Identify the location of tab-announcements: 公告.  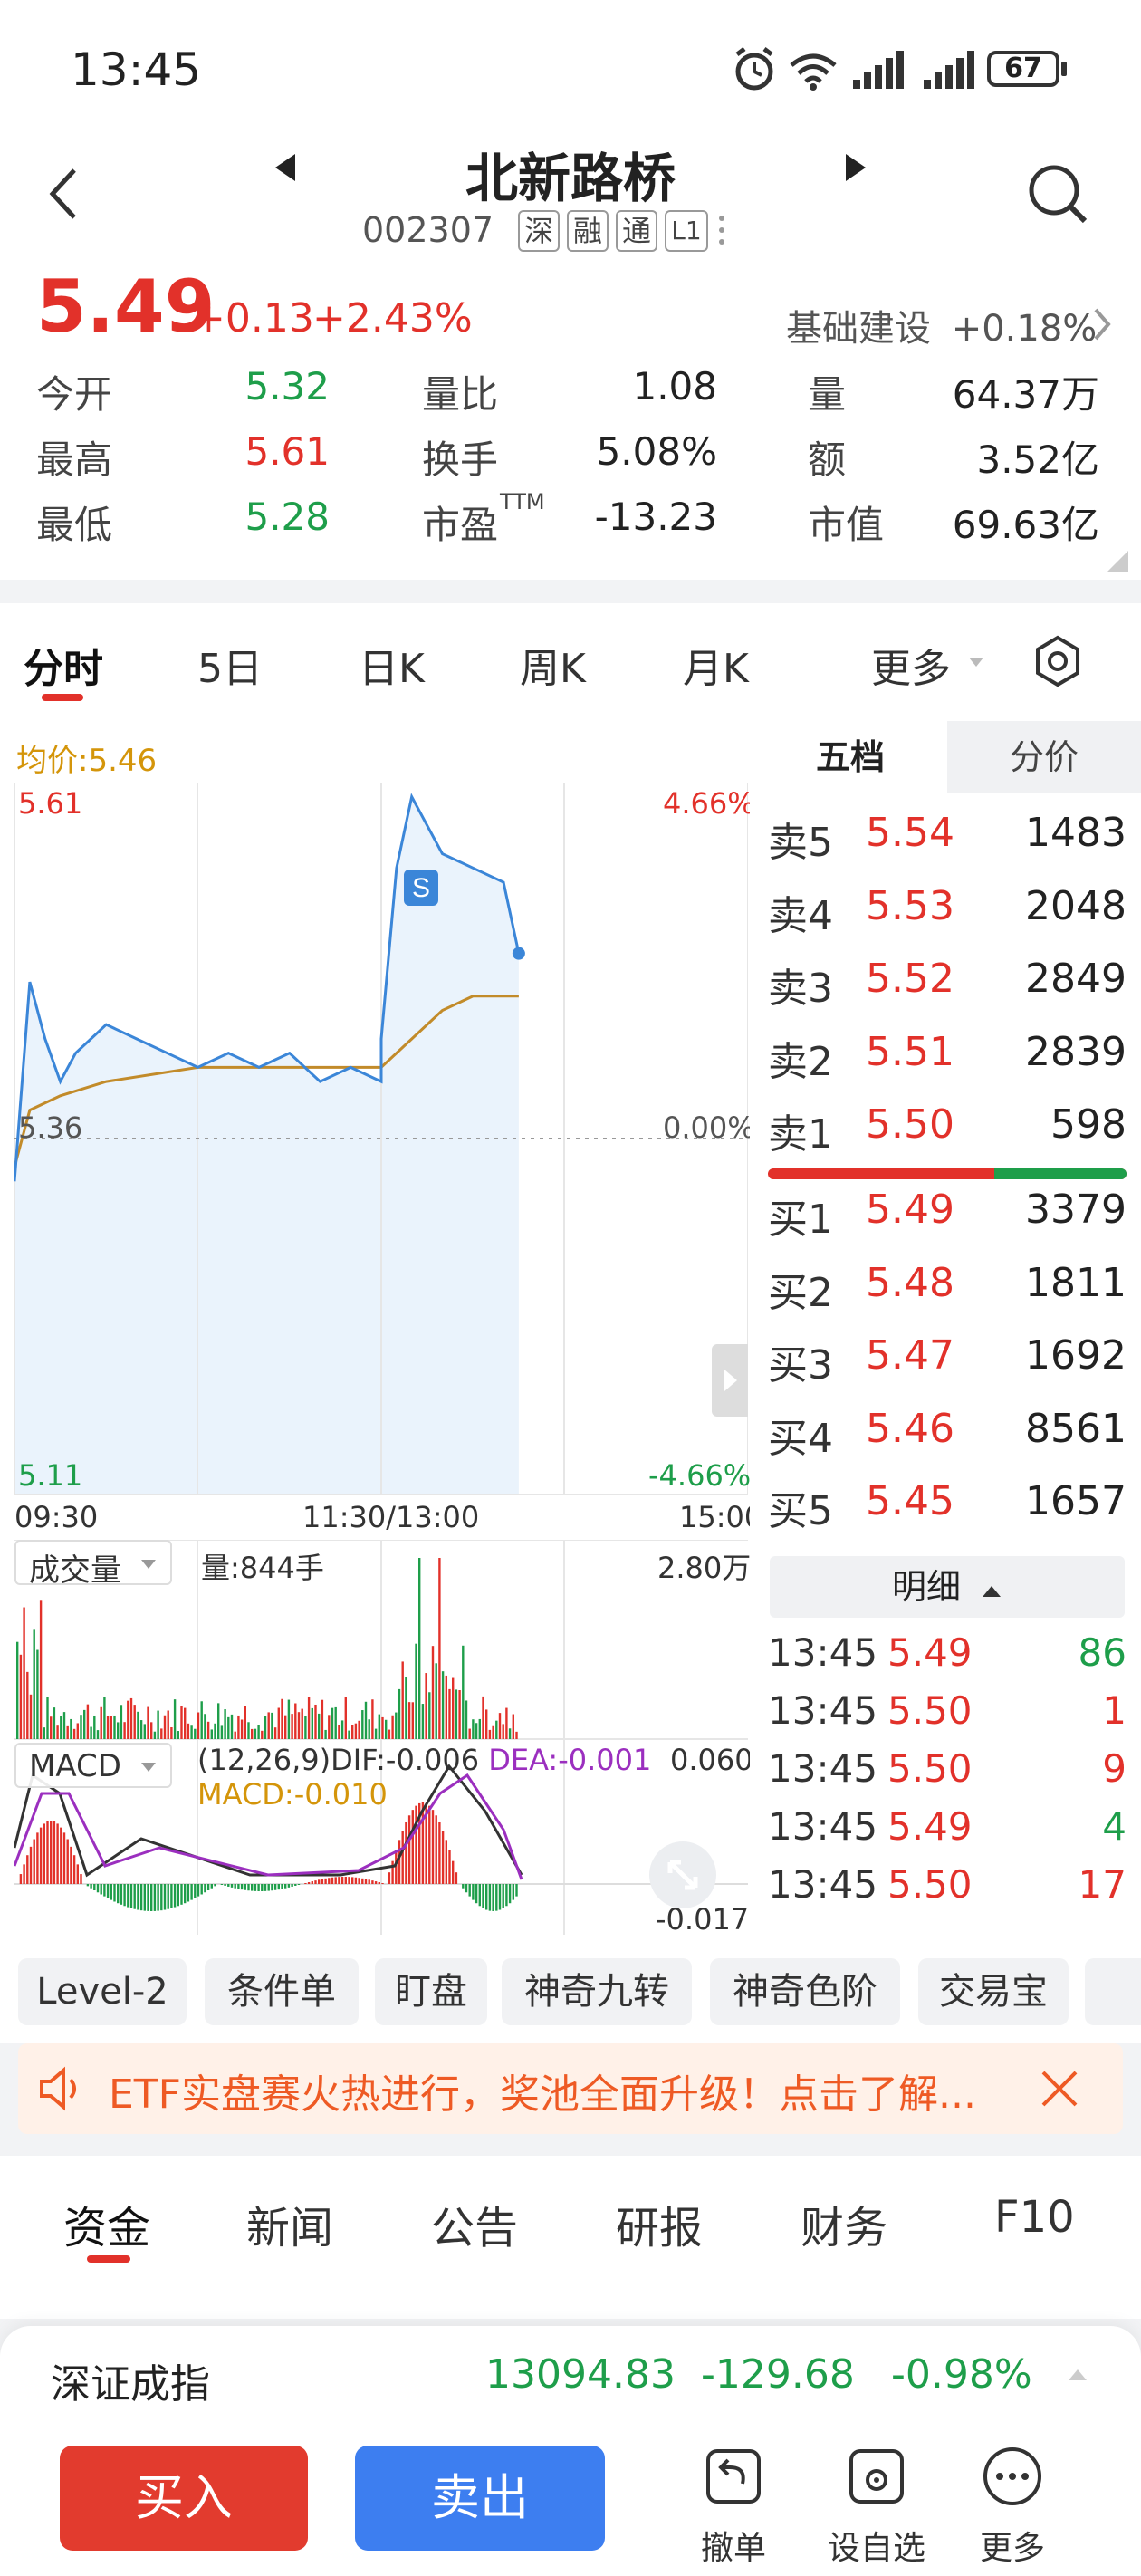
(475, 2228).